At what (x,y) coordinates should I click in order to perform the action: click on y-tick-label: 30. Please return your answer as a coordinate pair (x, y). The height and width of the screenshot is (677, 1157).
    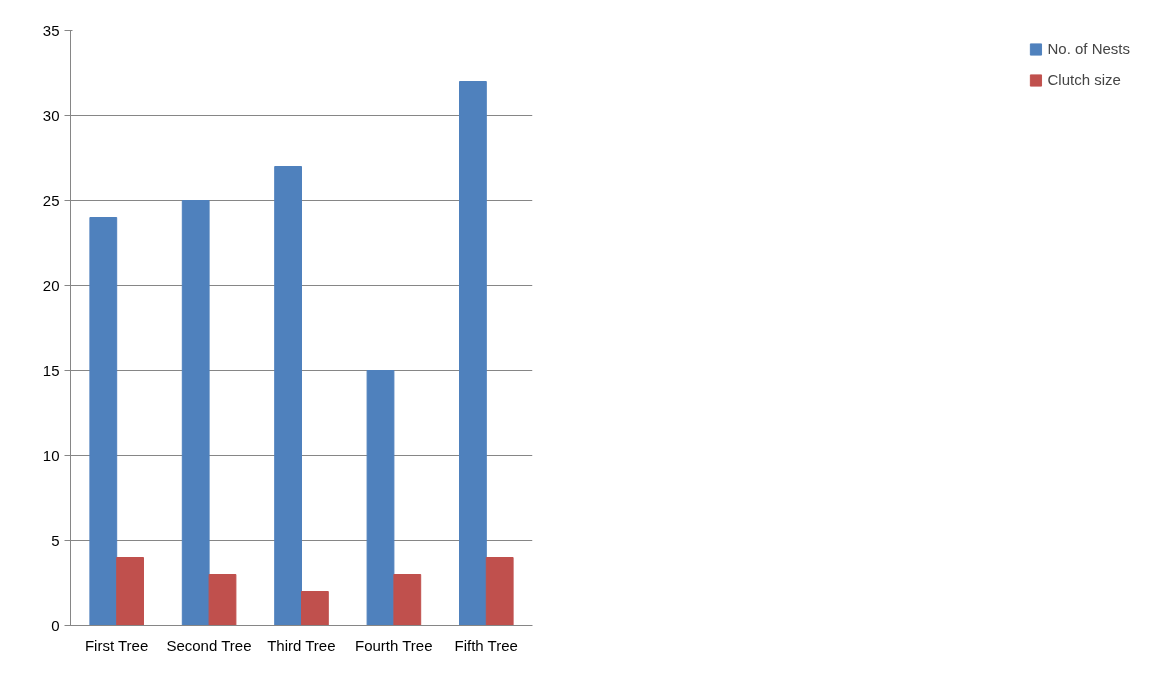
    Looking at the image, I should click on (51, 115).